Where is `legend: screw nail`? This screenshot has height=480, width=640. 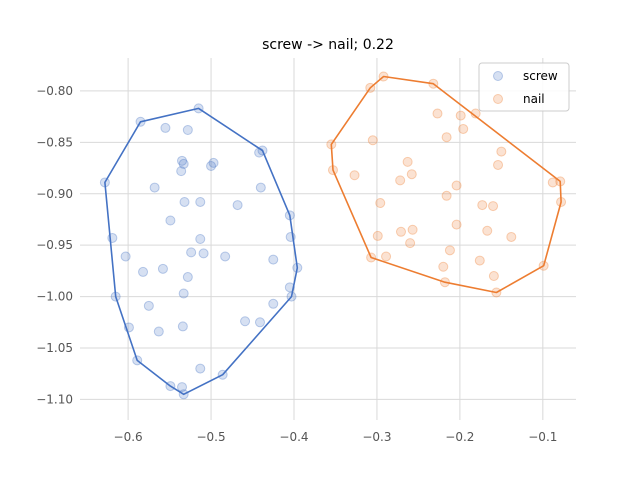
legend: screw nail is located at coordinates (524, 87).